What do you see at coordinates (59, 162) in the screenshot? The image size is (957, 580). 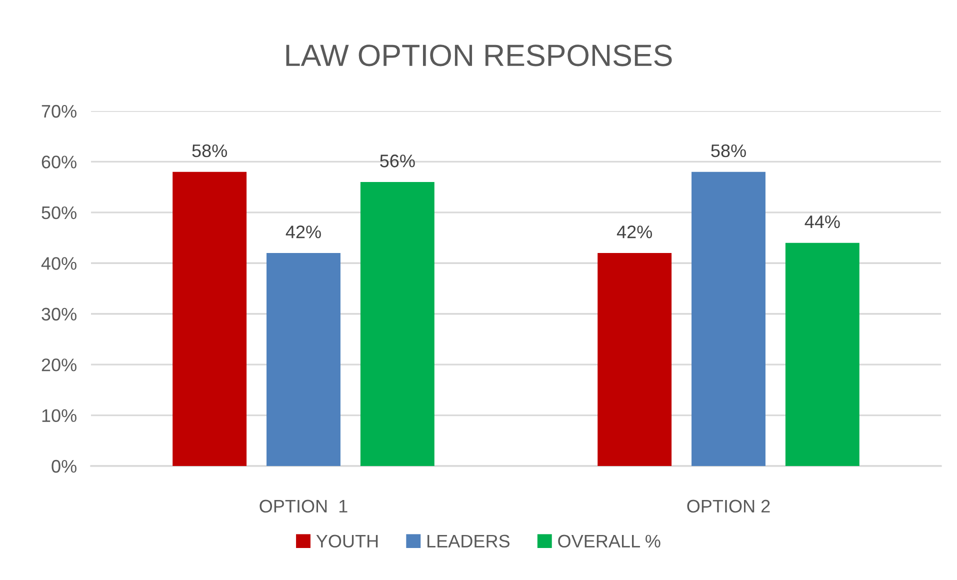 I see `y-tick-label: 60%` at bounding box center [59, 162].